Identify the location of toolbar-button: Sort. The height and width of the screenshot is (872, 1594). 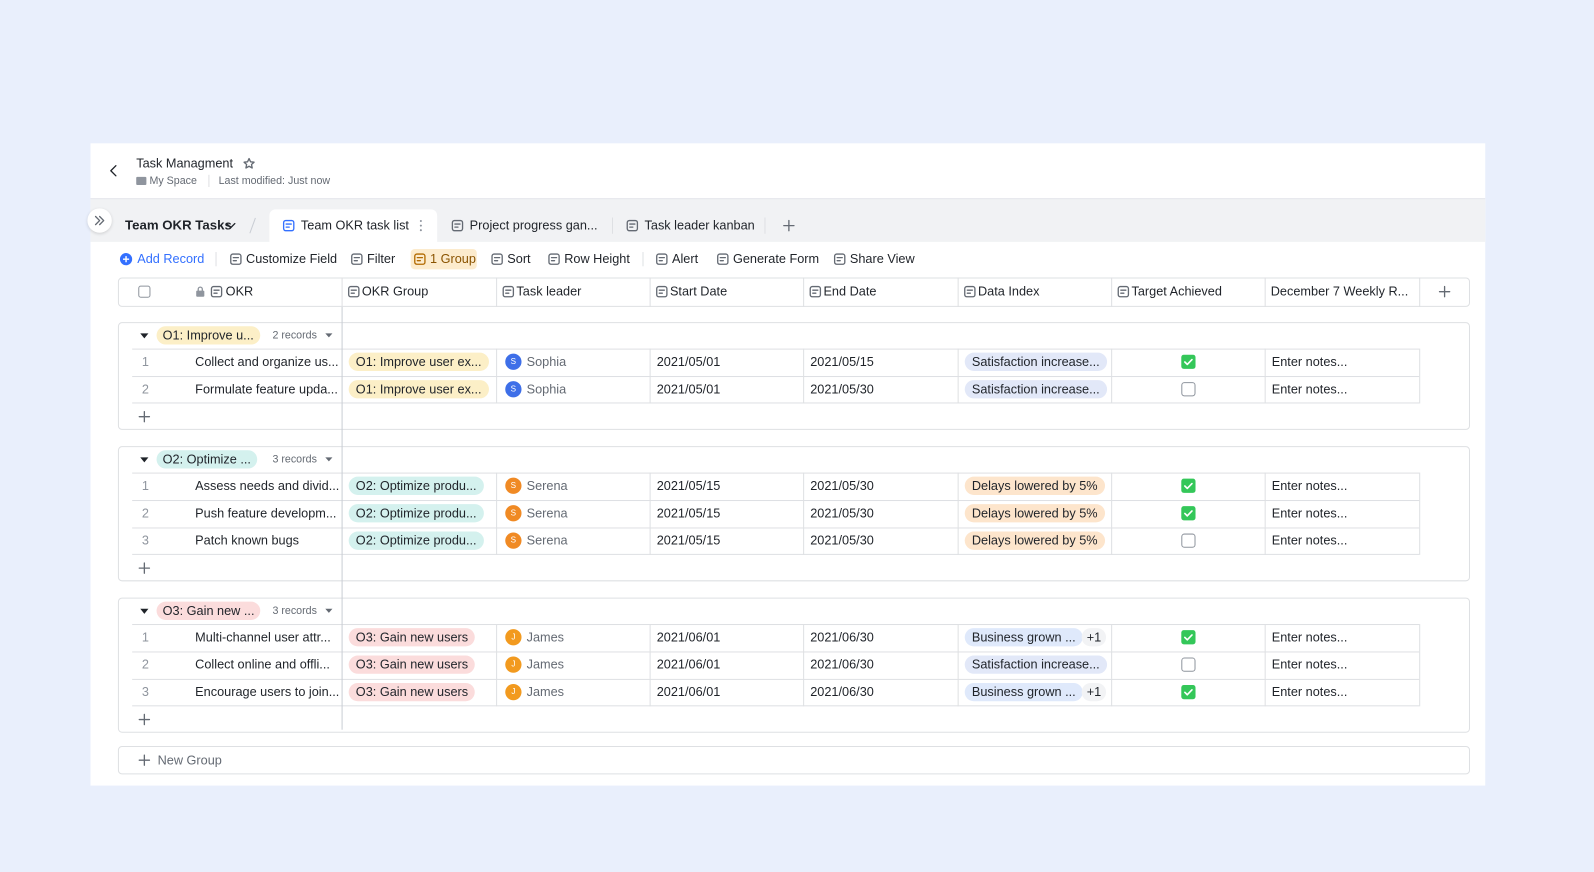
(519, 259).